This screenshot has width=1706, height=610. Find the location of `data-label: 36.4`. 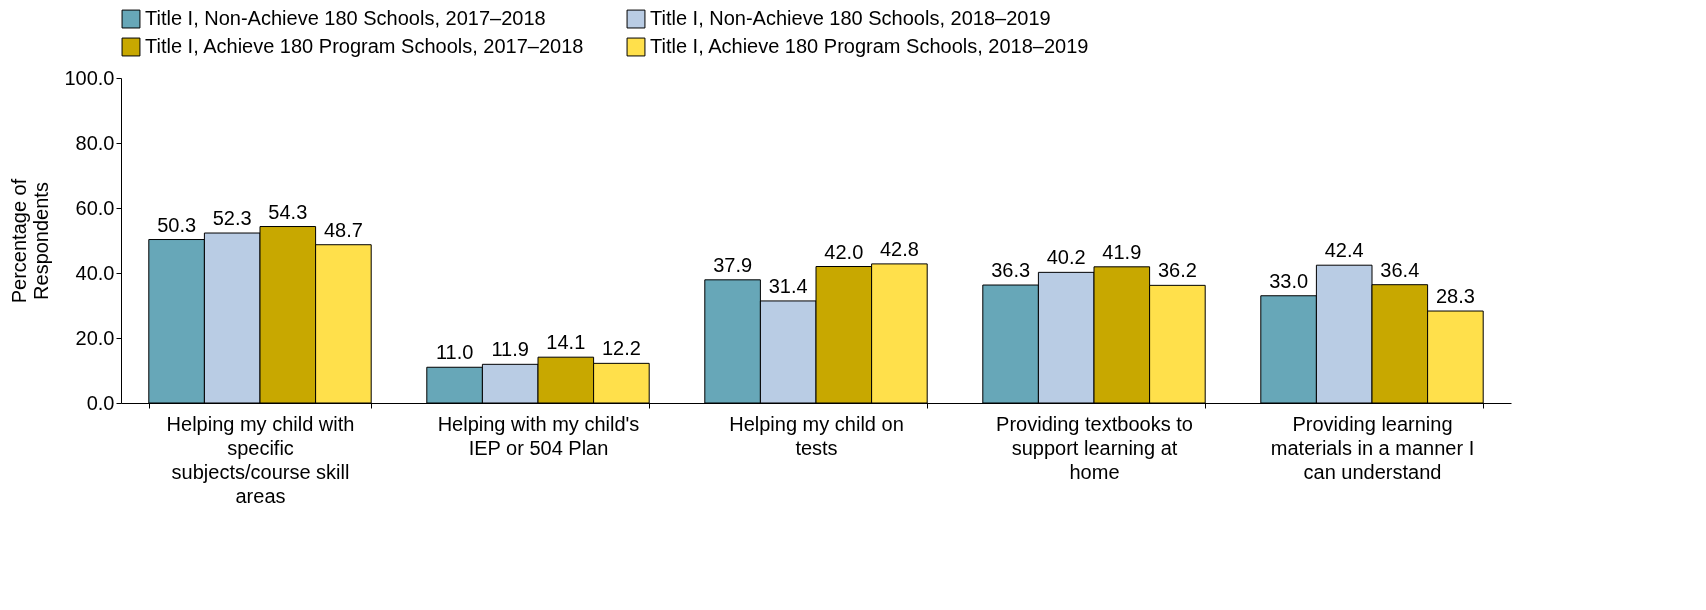

data-label: 36.4 is located at coordinates (1400, 269).